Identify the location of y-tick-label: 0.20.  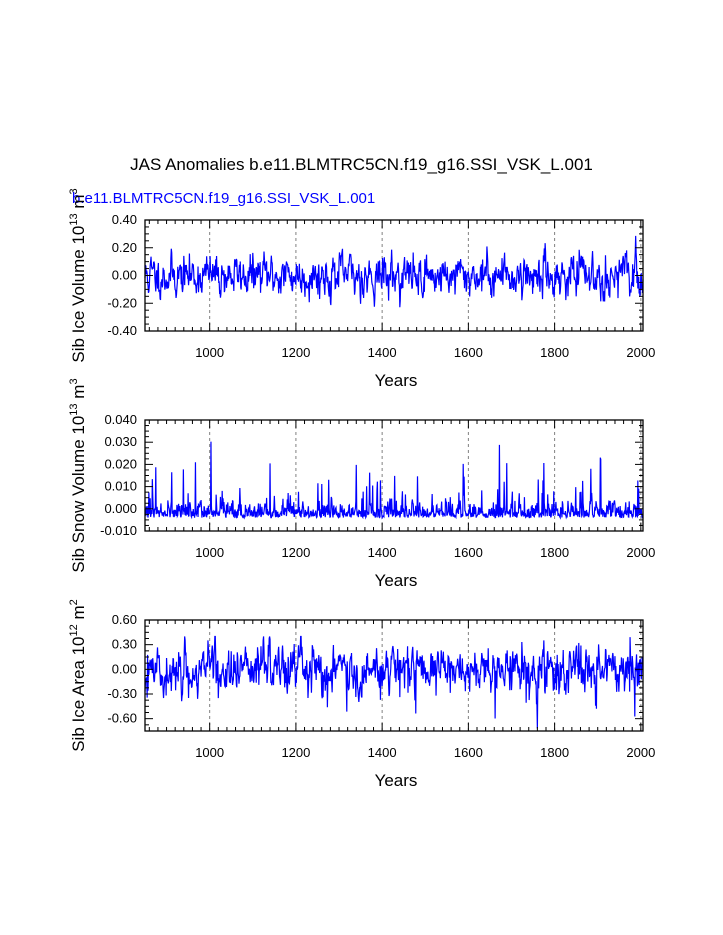
(124, 247).